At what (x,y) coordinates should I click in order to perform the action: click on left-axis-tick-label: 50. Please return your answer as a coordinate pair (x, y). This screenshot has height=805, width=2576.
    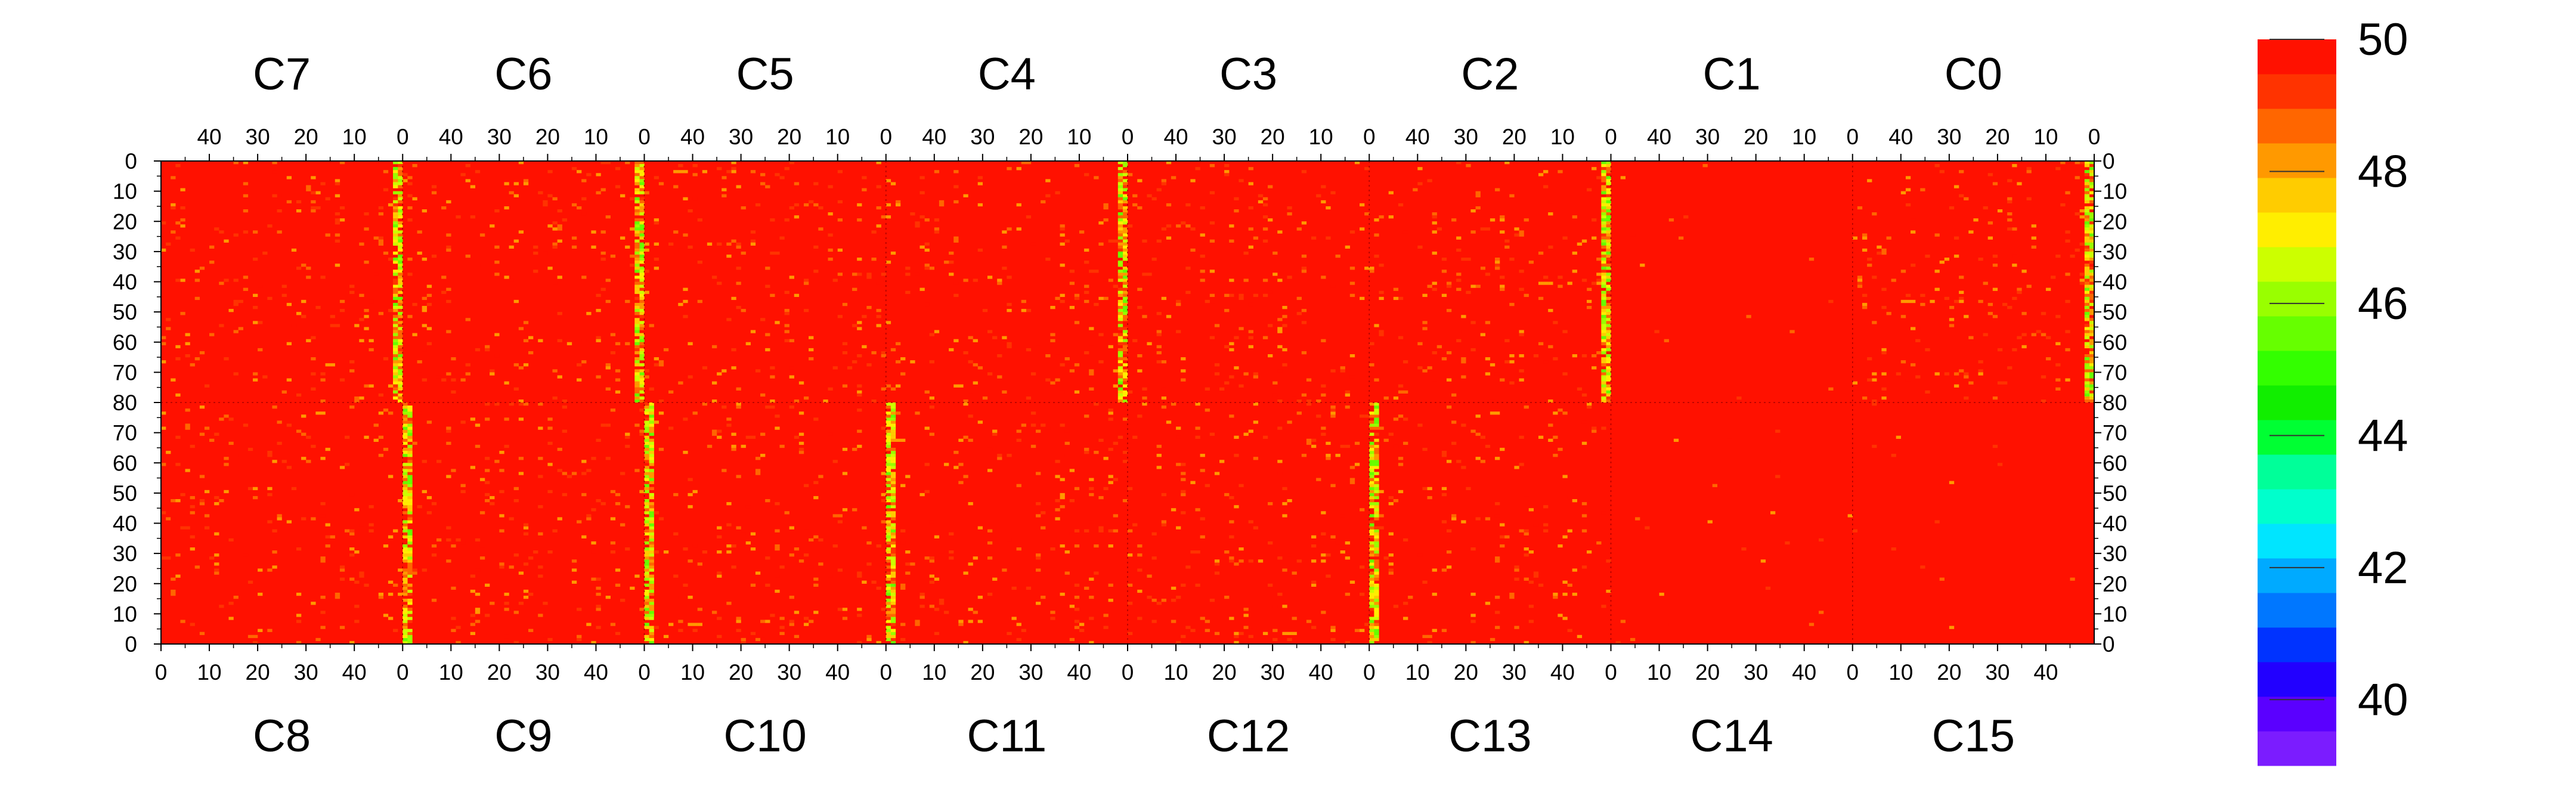
    Looking at the image, I should click on (125, 312).